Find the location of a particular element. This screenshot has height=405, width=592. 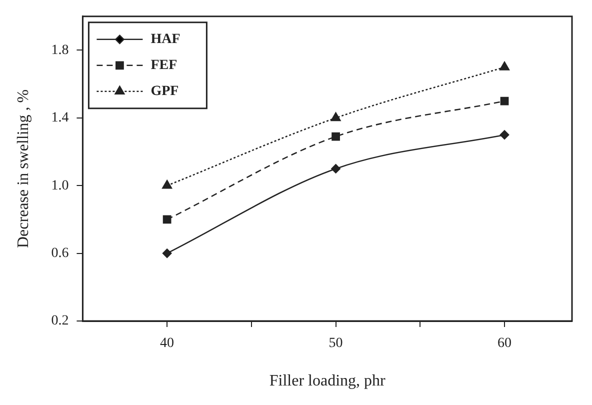

legend-label: HAF is located at coordinates (165, 40).